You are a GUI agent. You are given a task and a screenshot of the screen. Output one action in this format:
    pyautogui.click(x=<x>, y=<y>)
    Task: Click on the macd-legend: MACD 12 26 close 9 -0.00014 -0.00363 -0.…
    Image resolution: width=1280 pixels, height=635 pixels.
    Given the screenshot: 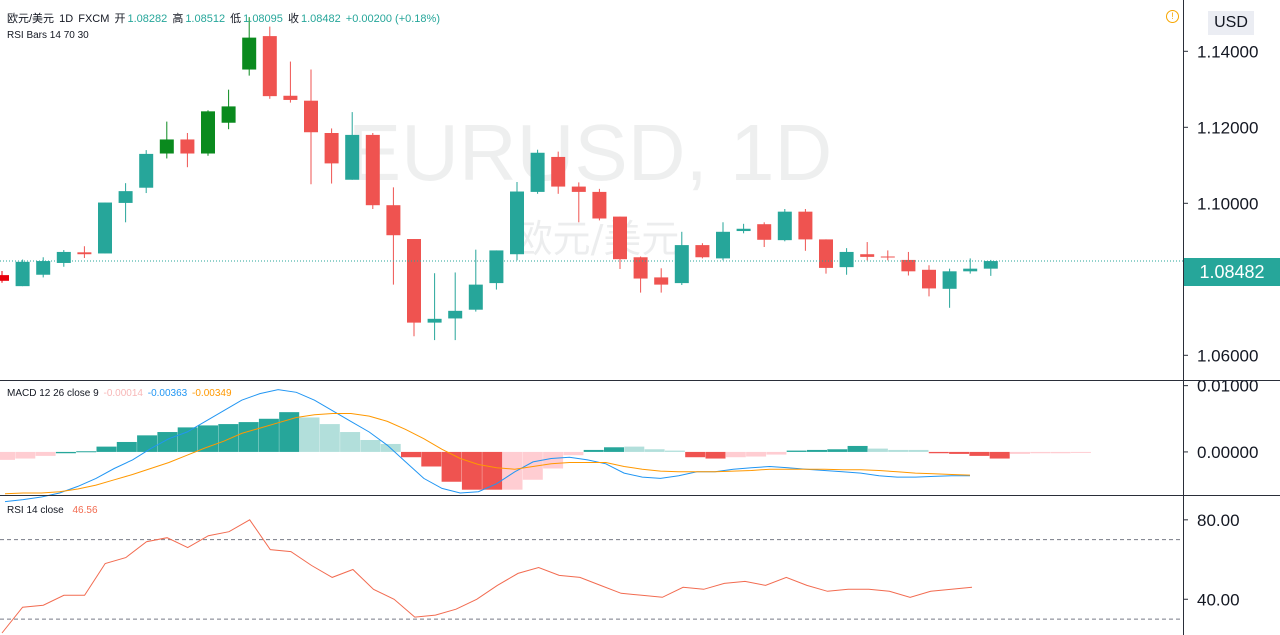 What is the action you would take?
    pyautogui.click(x=120, y=393)
    